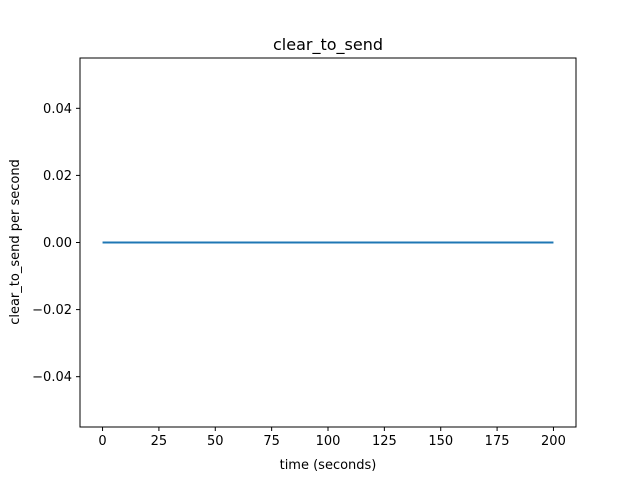  I want to click on y-tick-label: 0.02, so click(57, 176).